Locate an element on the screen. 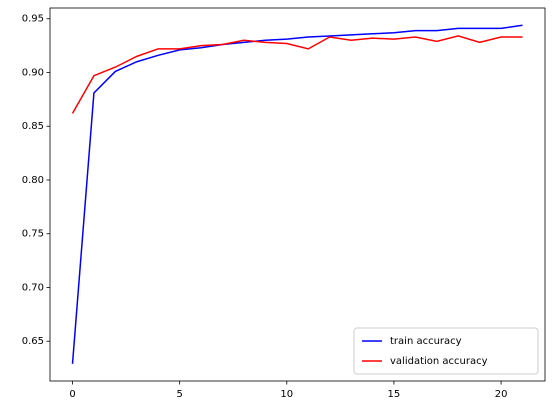  legend-label: train accuracy is located at coordinates (426, 341).